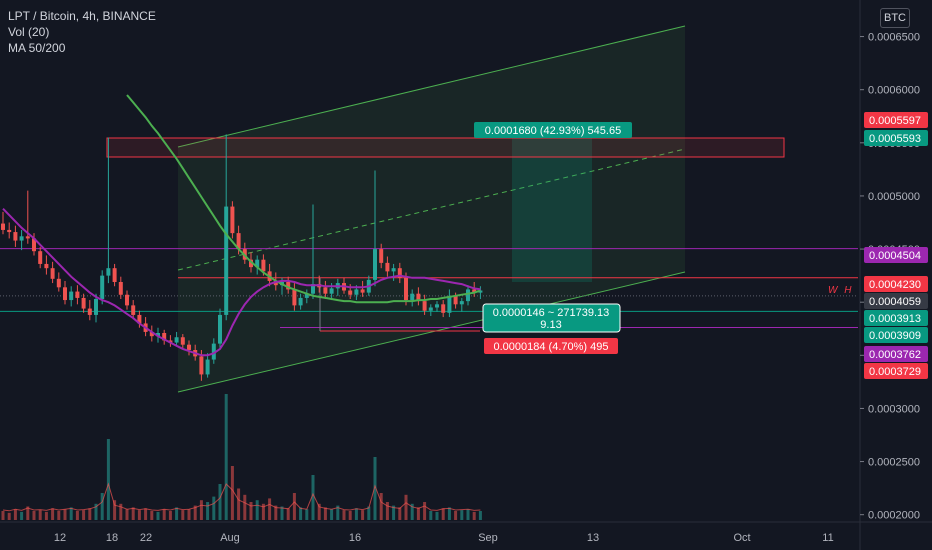 The width and height of the screenshot is (932, 550). Describe the element at coordinates (355, 538) in the screenshot. I see `time-tick-label: 16` at that location.